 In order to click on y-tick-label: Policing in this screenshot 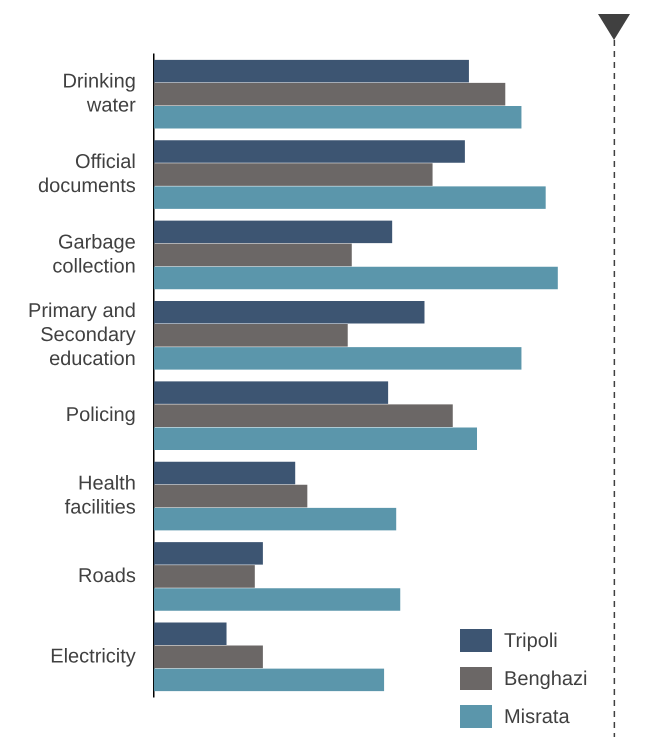, I will do `click(101, 415)`.